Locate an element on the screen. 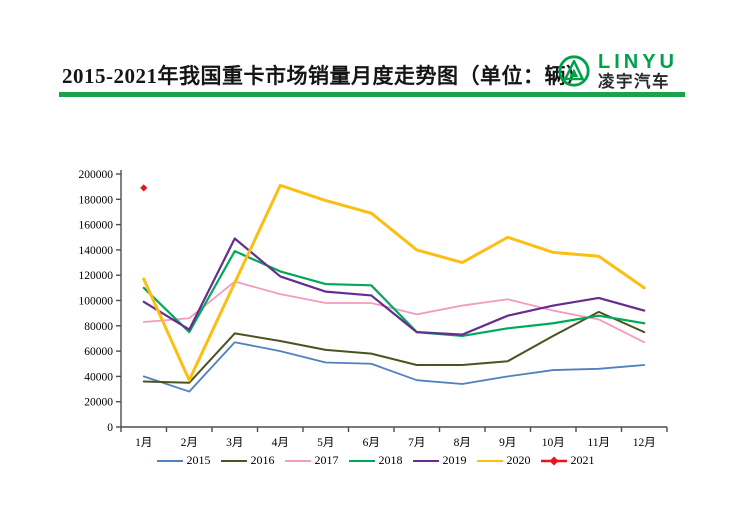 This screenshot has height=516, width=750. legend-label-2016: 2016 is located at coordinates (262, 460).